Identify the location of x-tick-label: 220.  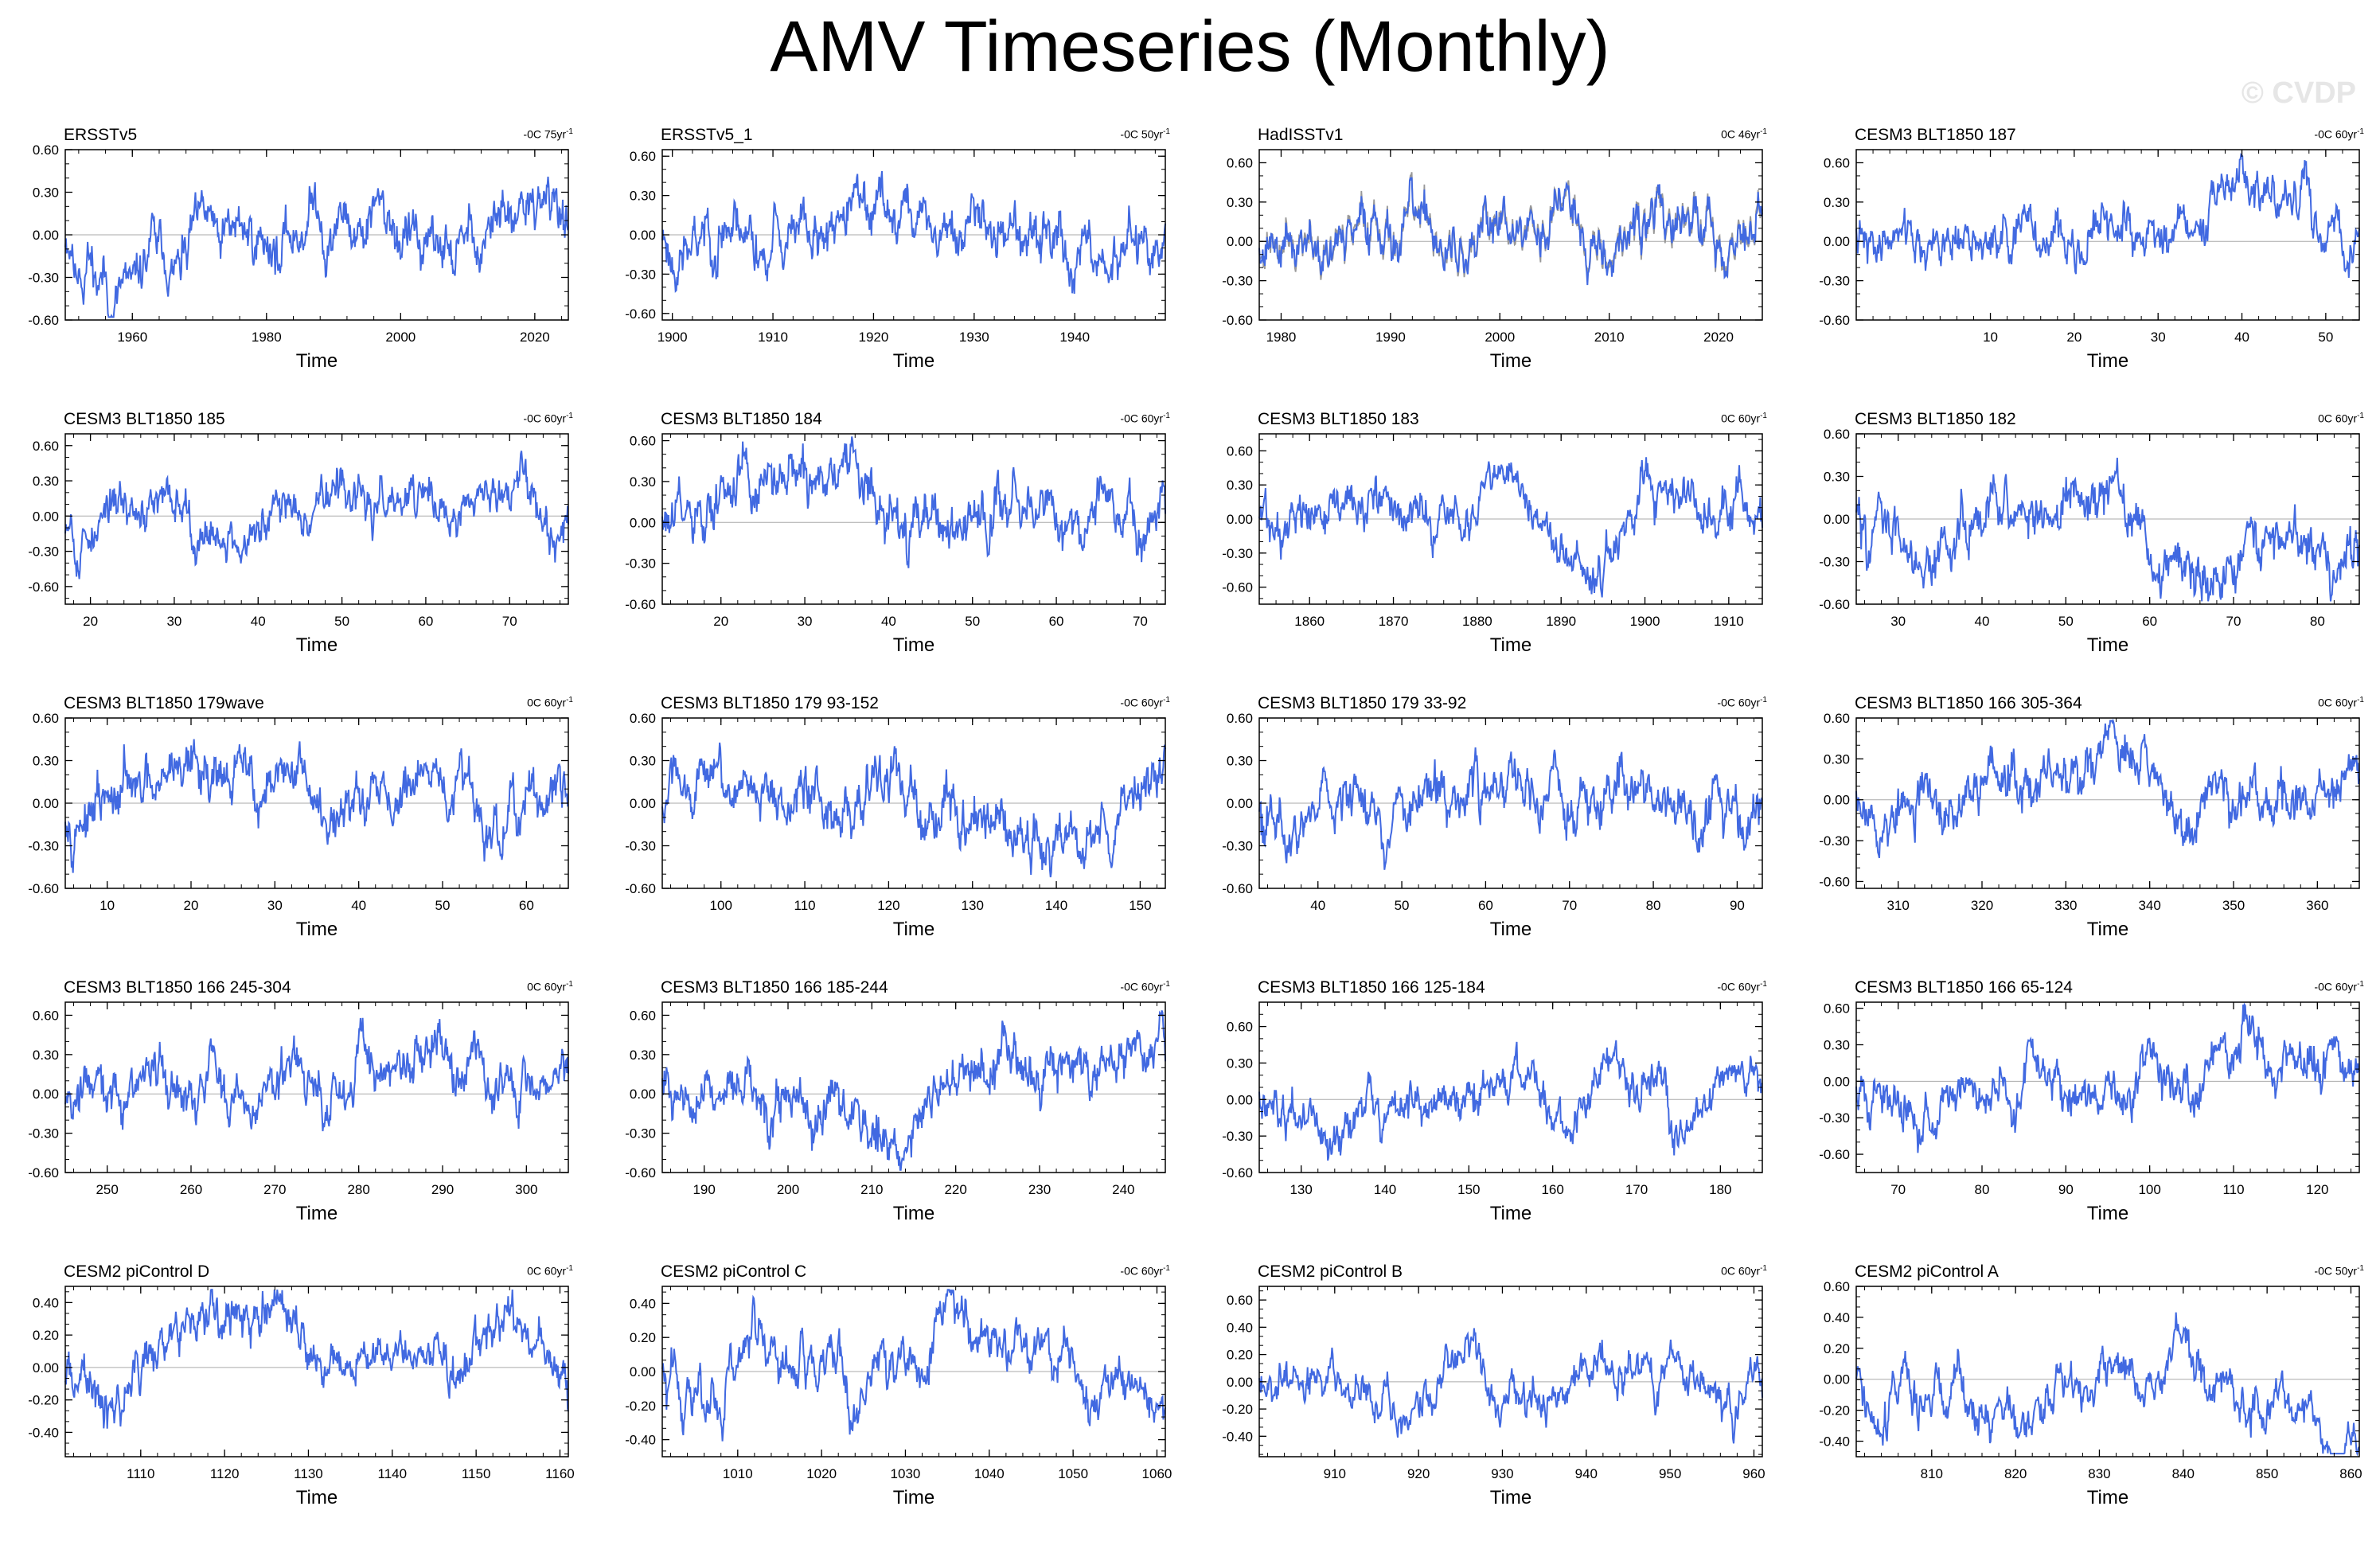
(955, 1189).